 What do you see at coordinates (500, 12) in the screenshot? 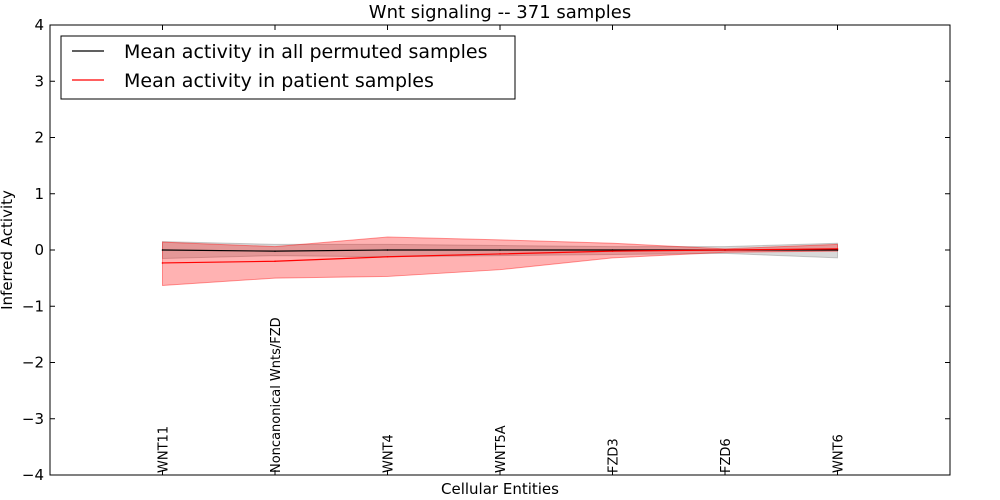
I see `chart-title: Wnt signaling -- 371 samples` at bounding box center [500, 12].